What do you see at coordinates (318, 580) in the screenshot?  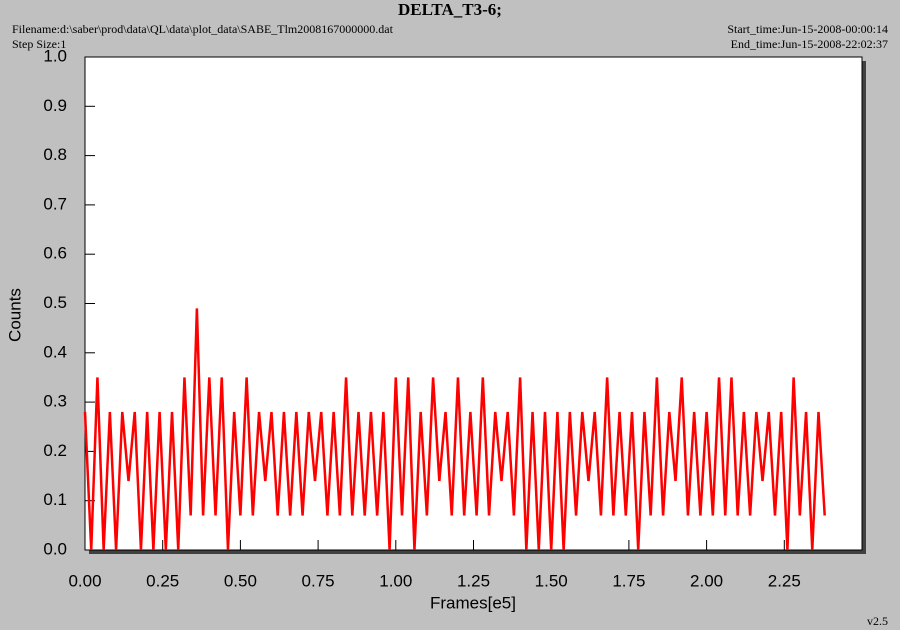 I see `x-tick-label: 0.75` at bounding box center [318, 580].